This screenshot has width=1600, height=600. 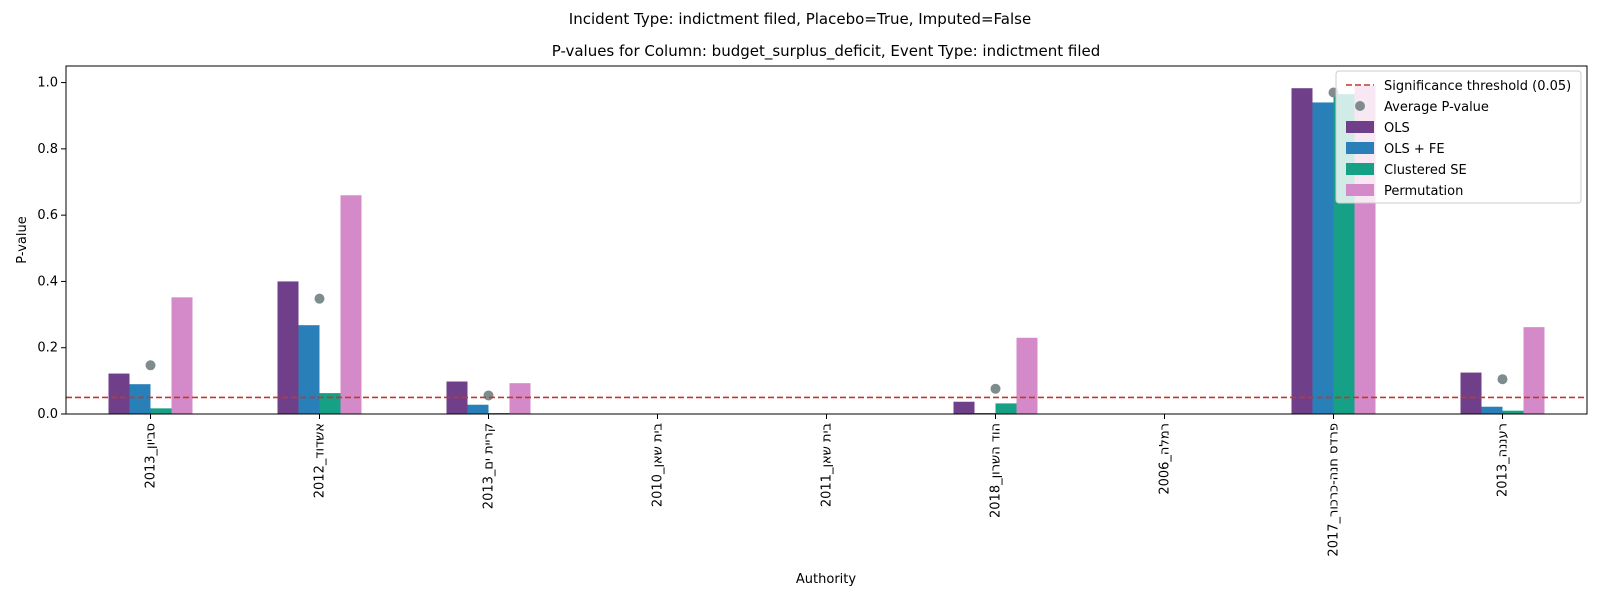 I want to click on legend-swatch-permutation, so click(x=1360, y=190).